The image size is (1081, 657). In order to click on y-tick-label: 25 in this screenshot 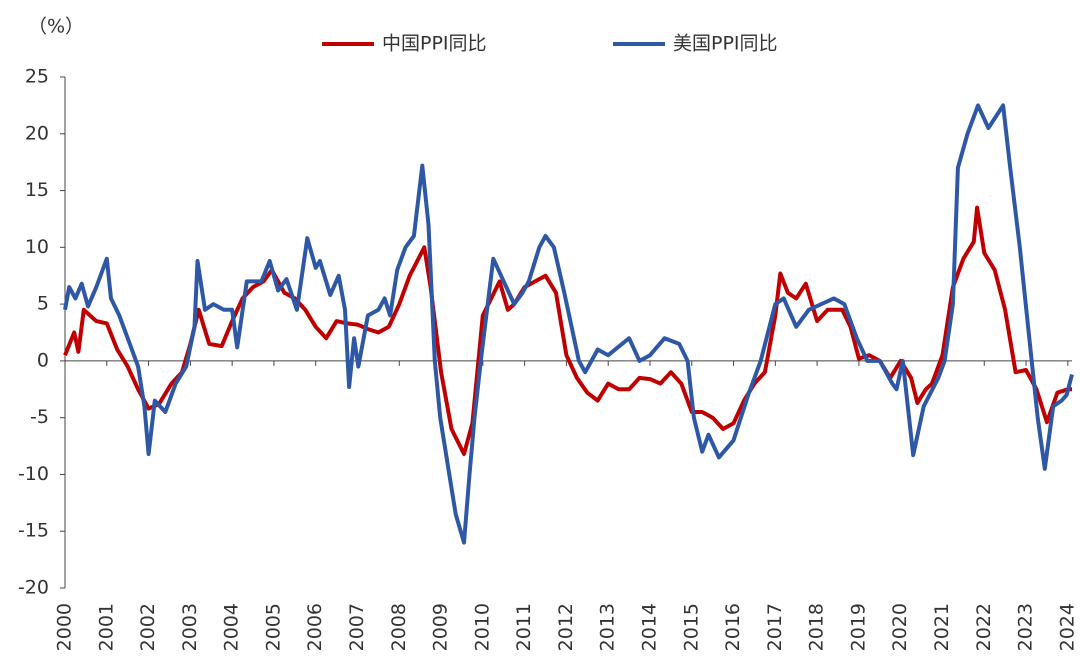, I will do `click(37, 77)`.